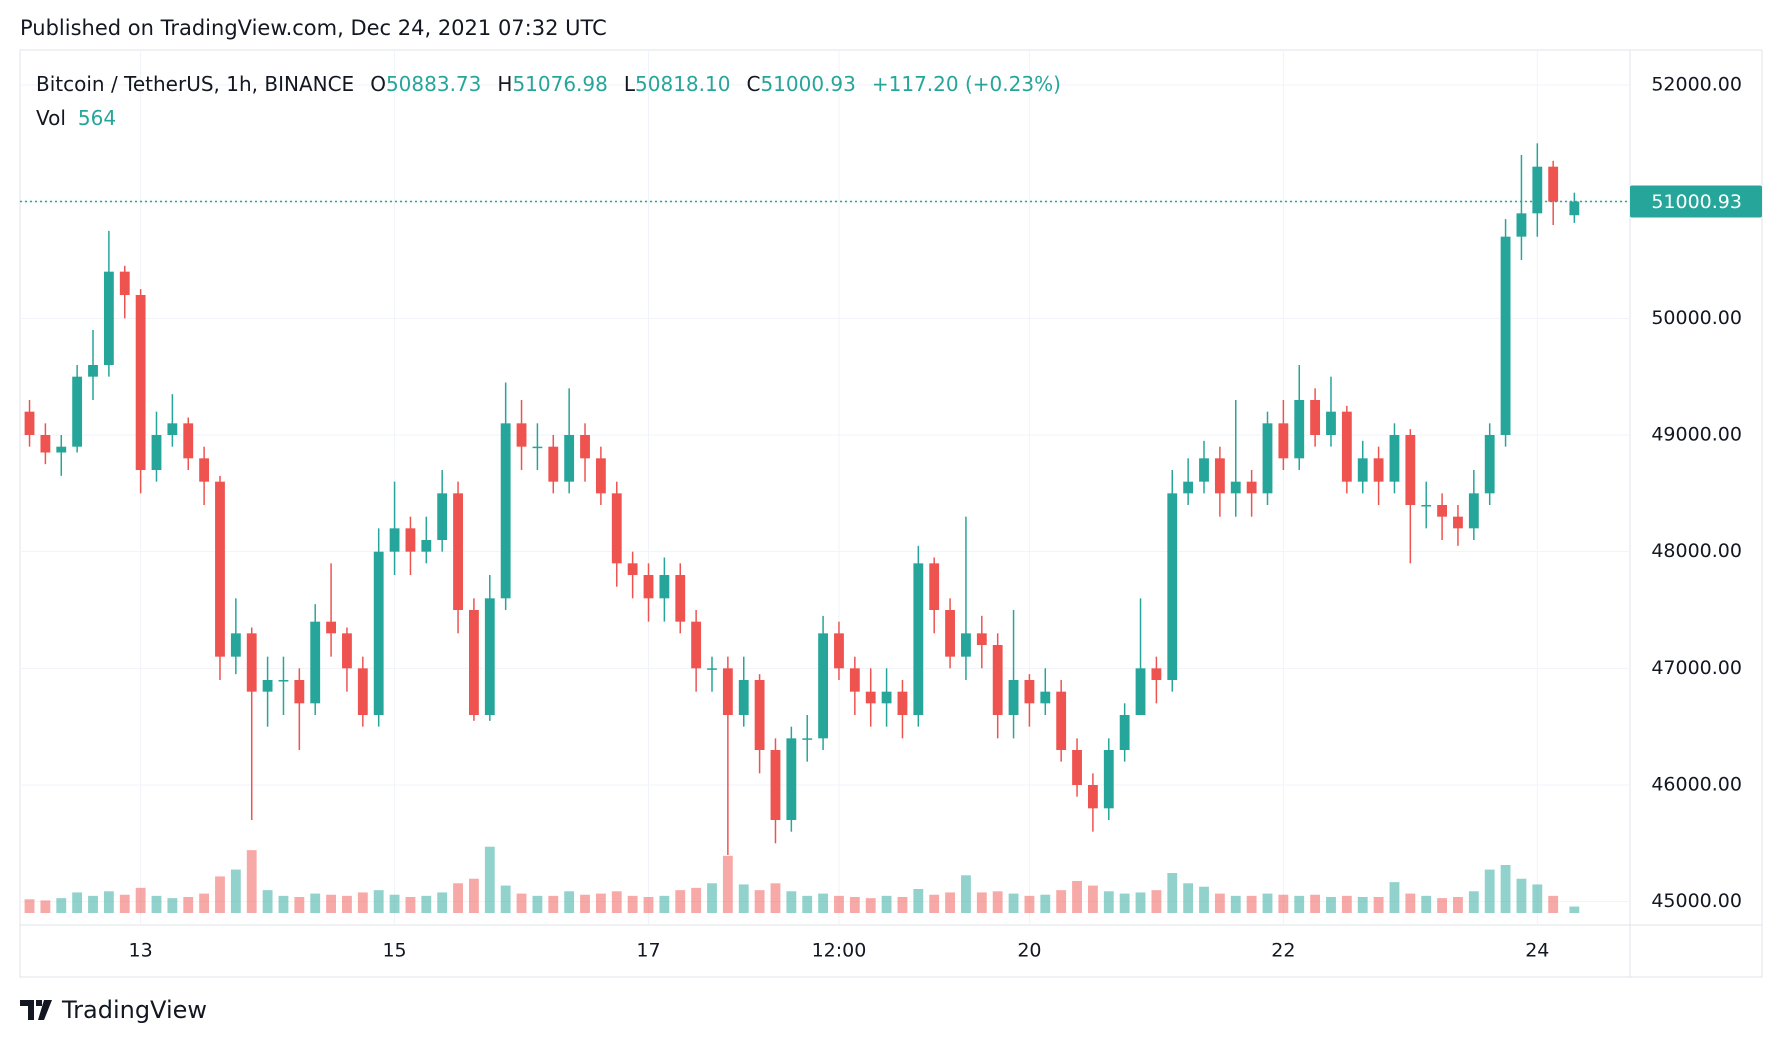  I want to click on ohlc-low: L50818.10, so click(677, 84).